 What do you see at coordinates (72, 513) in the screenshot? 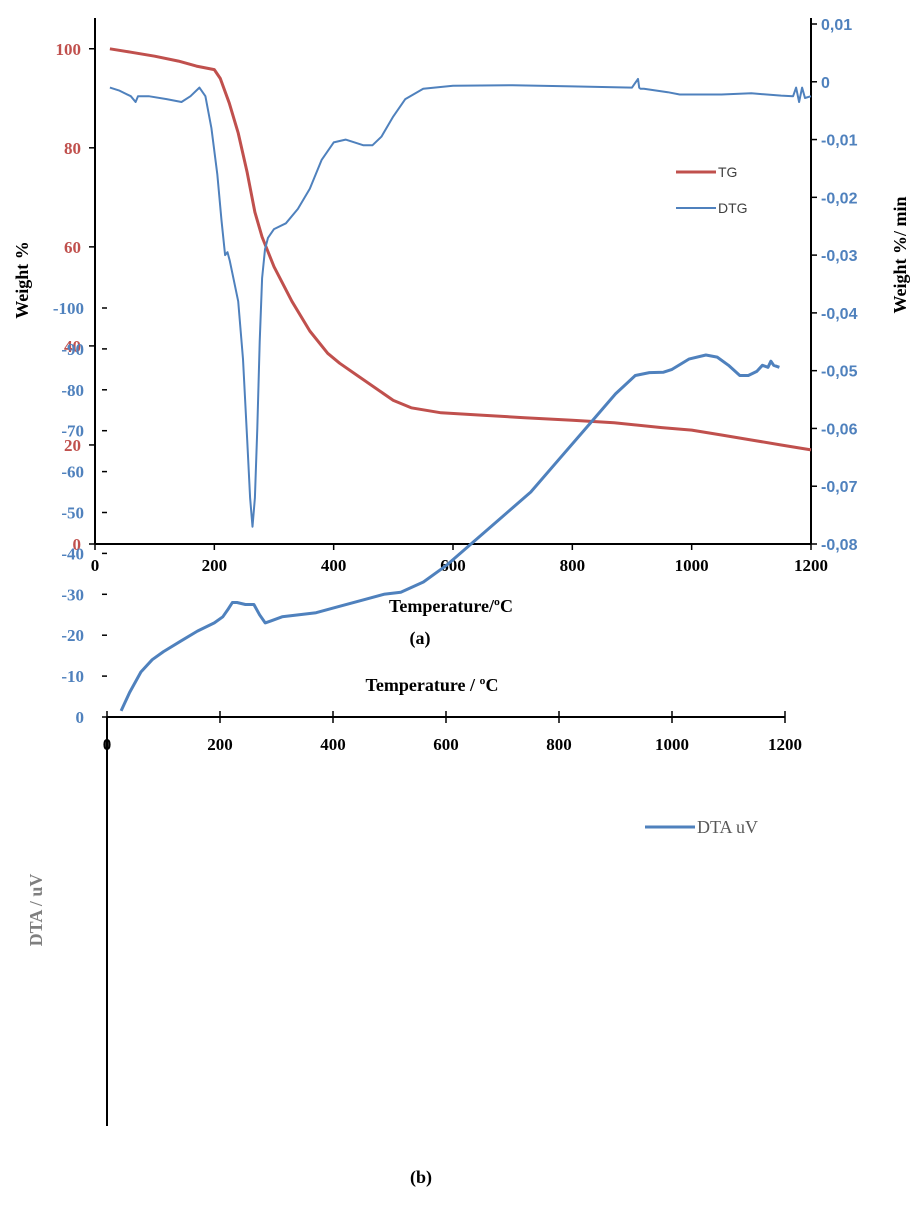
I see `panel-b-y-tick-label: -50` at bounding box center [72, 513].